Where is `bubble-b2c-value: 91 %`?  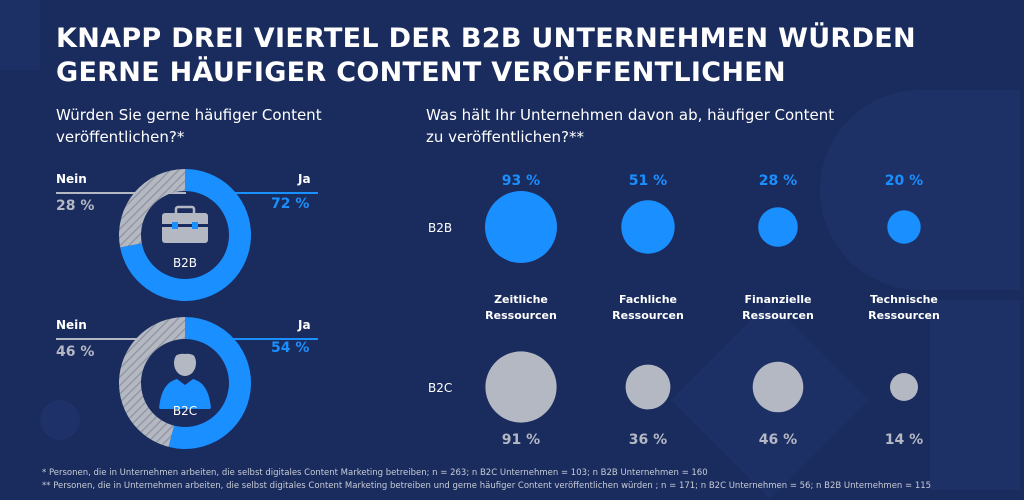
bubble-b2c-value: 91 % is located at coordinates (521, 440).